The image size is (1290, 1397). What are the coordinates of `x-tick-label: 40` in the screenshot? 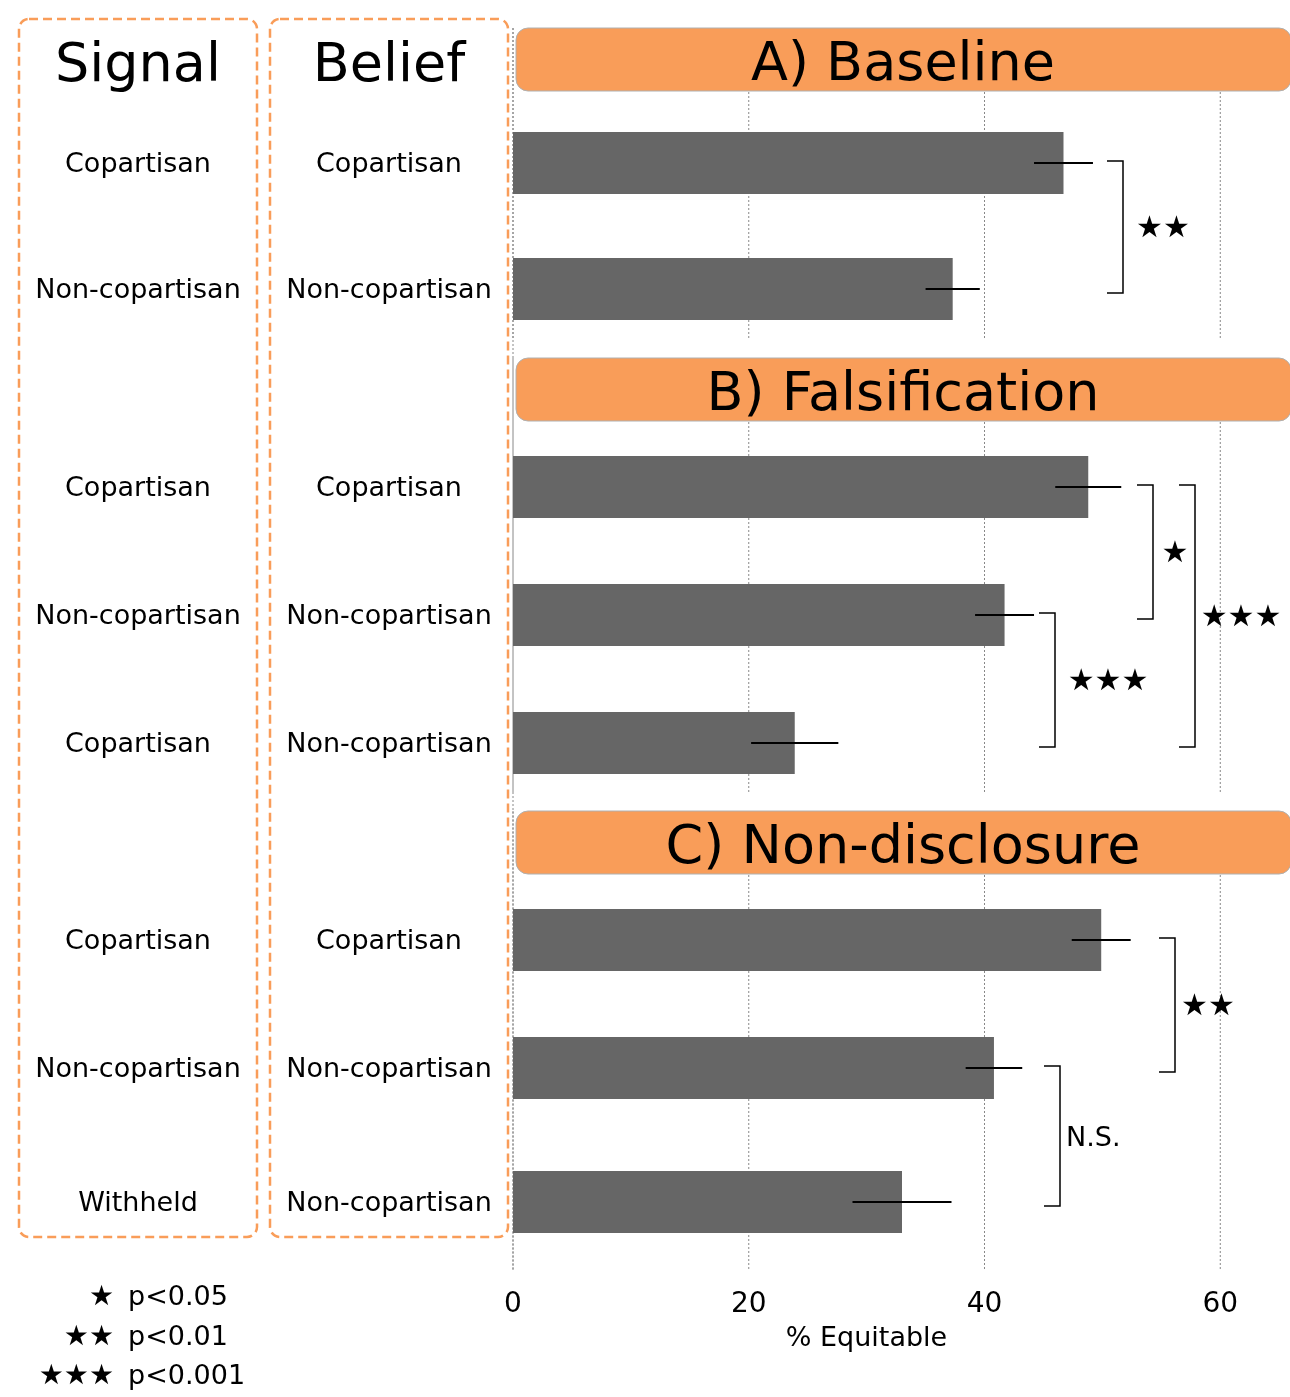 It's located at (984, 1302).